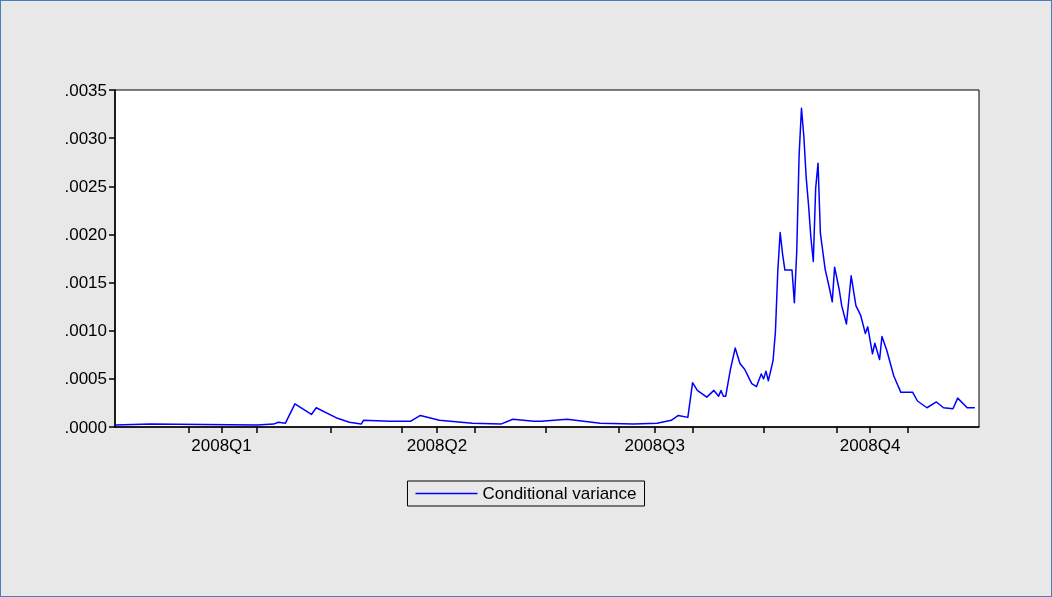 This screenshot has width=1052, height=597. I want to click on x-tick-label: 2008Q1, so click(221, 445).